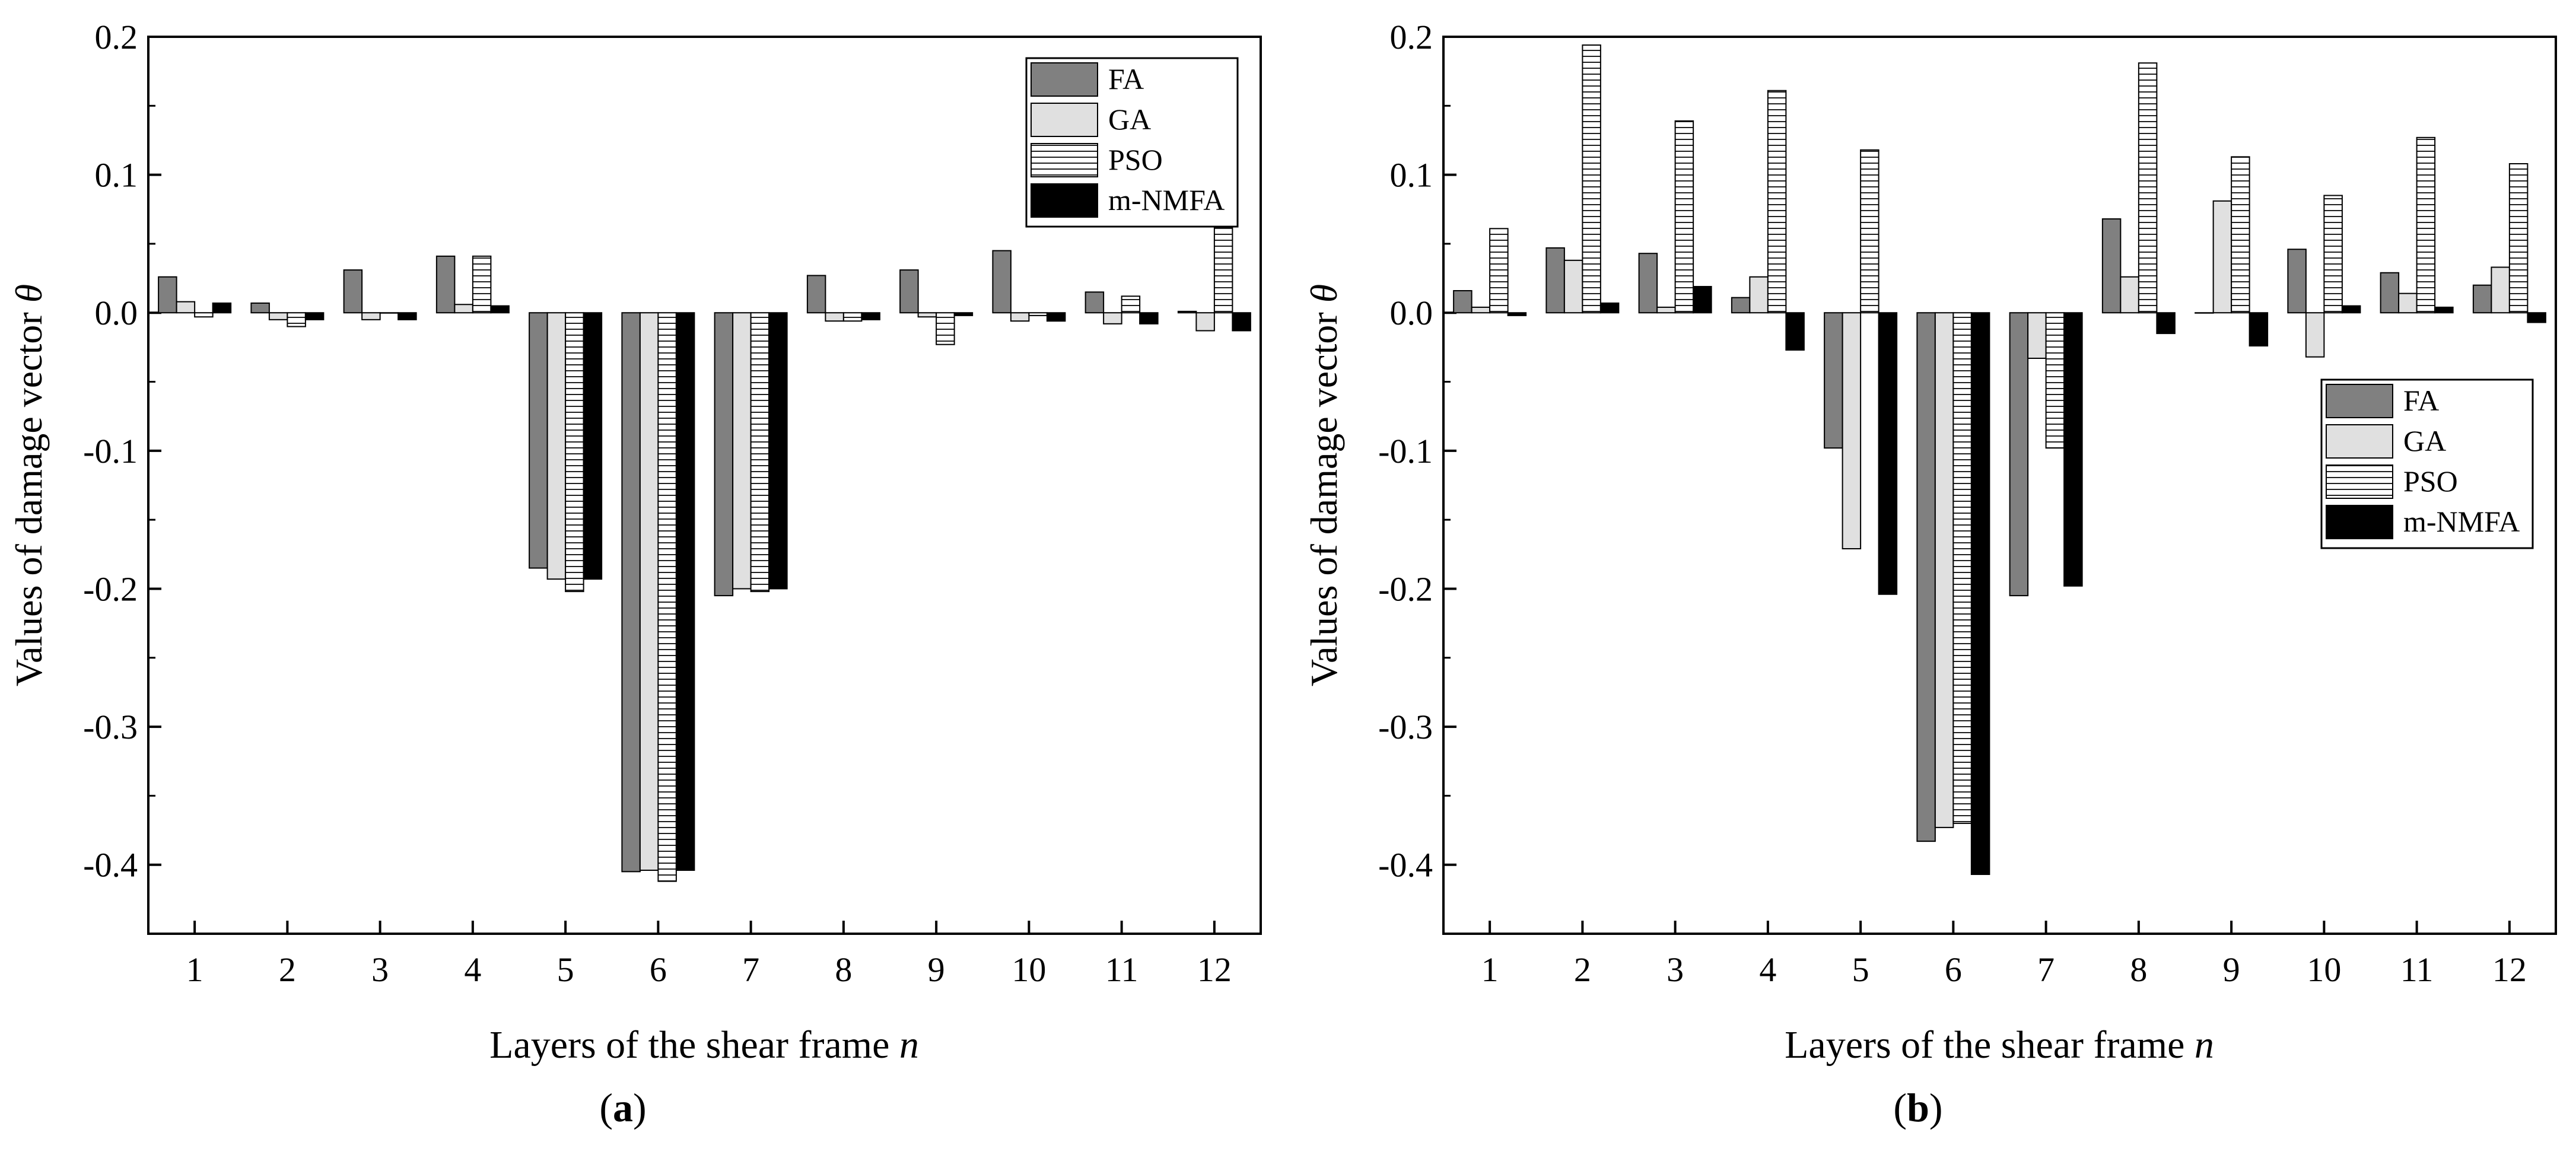  What do you see at coordinates (287, 969) in the screenshot?
I see `x-tick-label: 2` at bounding box center [287, 969].